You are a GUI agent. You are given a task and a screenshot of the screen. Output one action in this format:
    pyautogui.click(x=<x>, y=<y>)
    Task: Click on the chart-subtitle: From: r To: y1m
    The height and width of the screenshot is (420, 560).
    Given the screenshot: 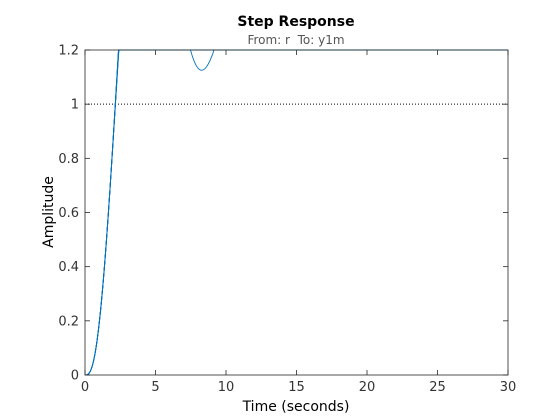 What is the action you would take?
    pyautogui.click(x=295, y=40)
    